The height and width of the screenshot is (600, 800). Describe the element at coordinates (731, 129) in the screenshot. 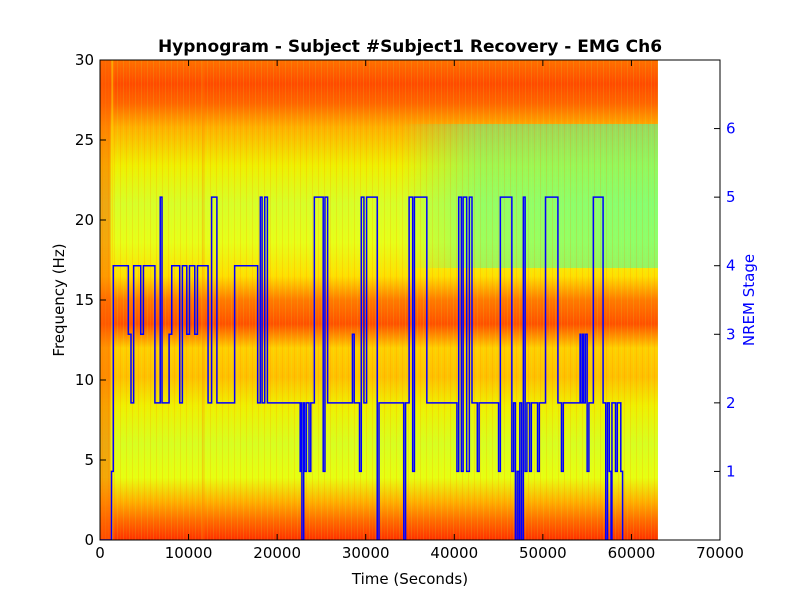

I see `y2-tick-label: 6` at that location.